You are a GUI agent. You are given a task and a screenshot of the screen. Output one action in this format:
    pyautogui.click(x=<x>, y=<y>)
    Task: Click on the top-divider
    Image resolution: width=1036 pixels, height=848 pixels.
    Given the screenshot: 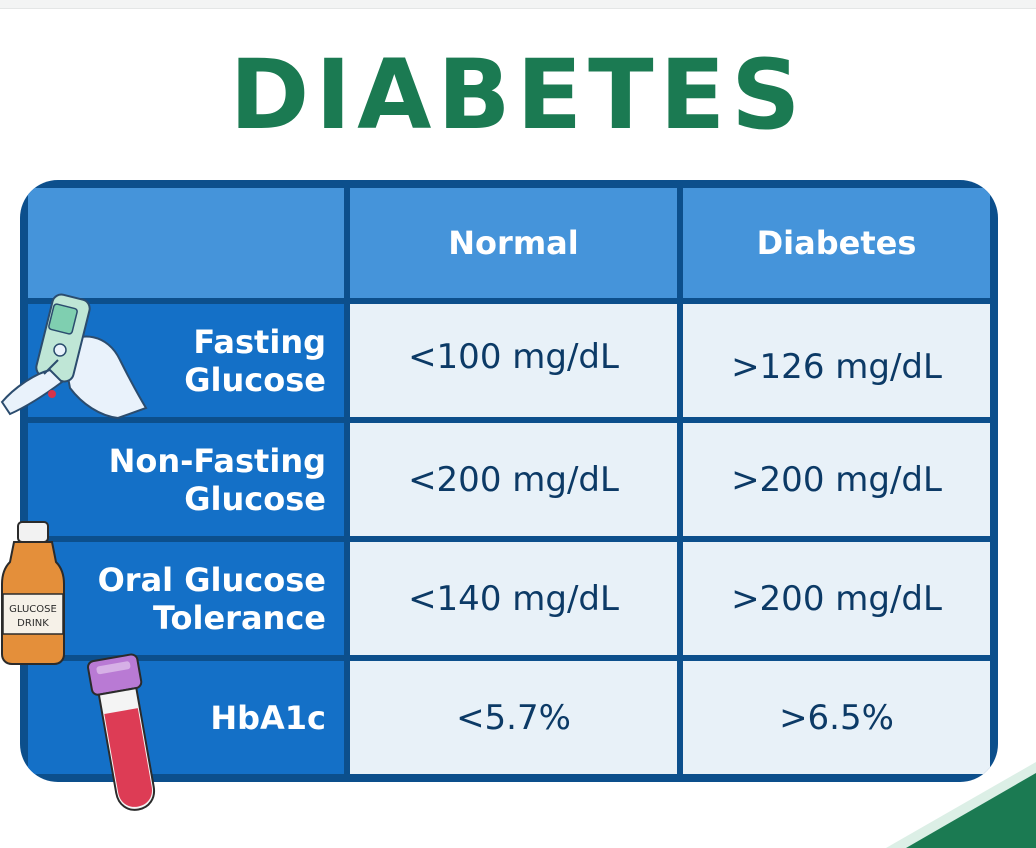 What is the action you would take?
    pyautogui.click(x=518, y=4)
    